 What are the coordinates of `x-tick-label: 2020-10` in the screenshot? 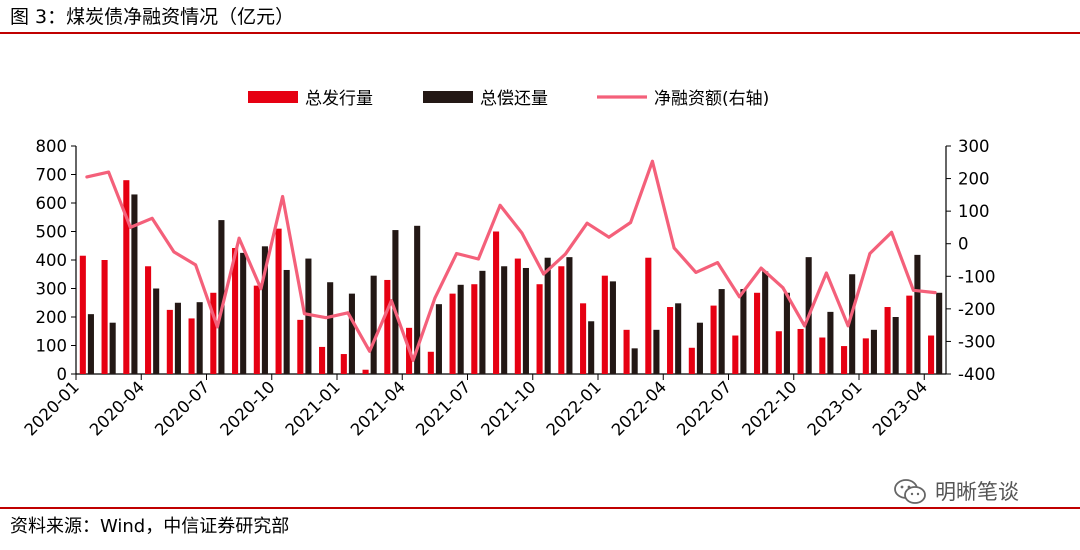 It's located at (247, 408).